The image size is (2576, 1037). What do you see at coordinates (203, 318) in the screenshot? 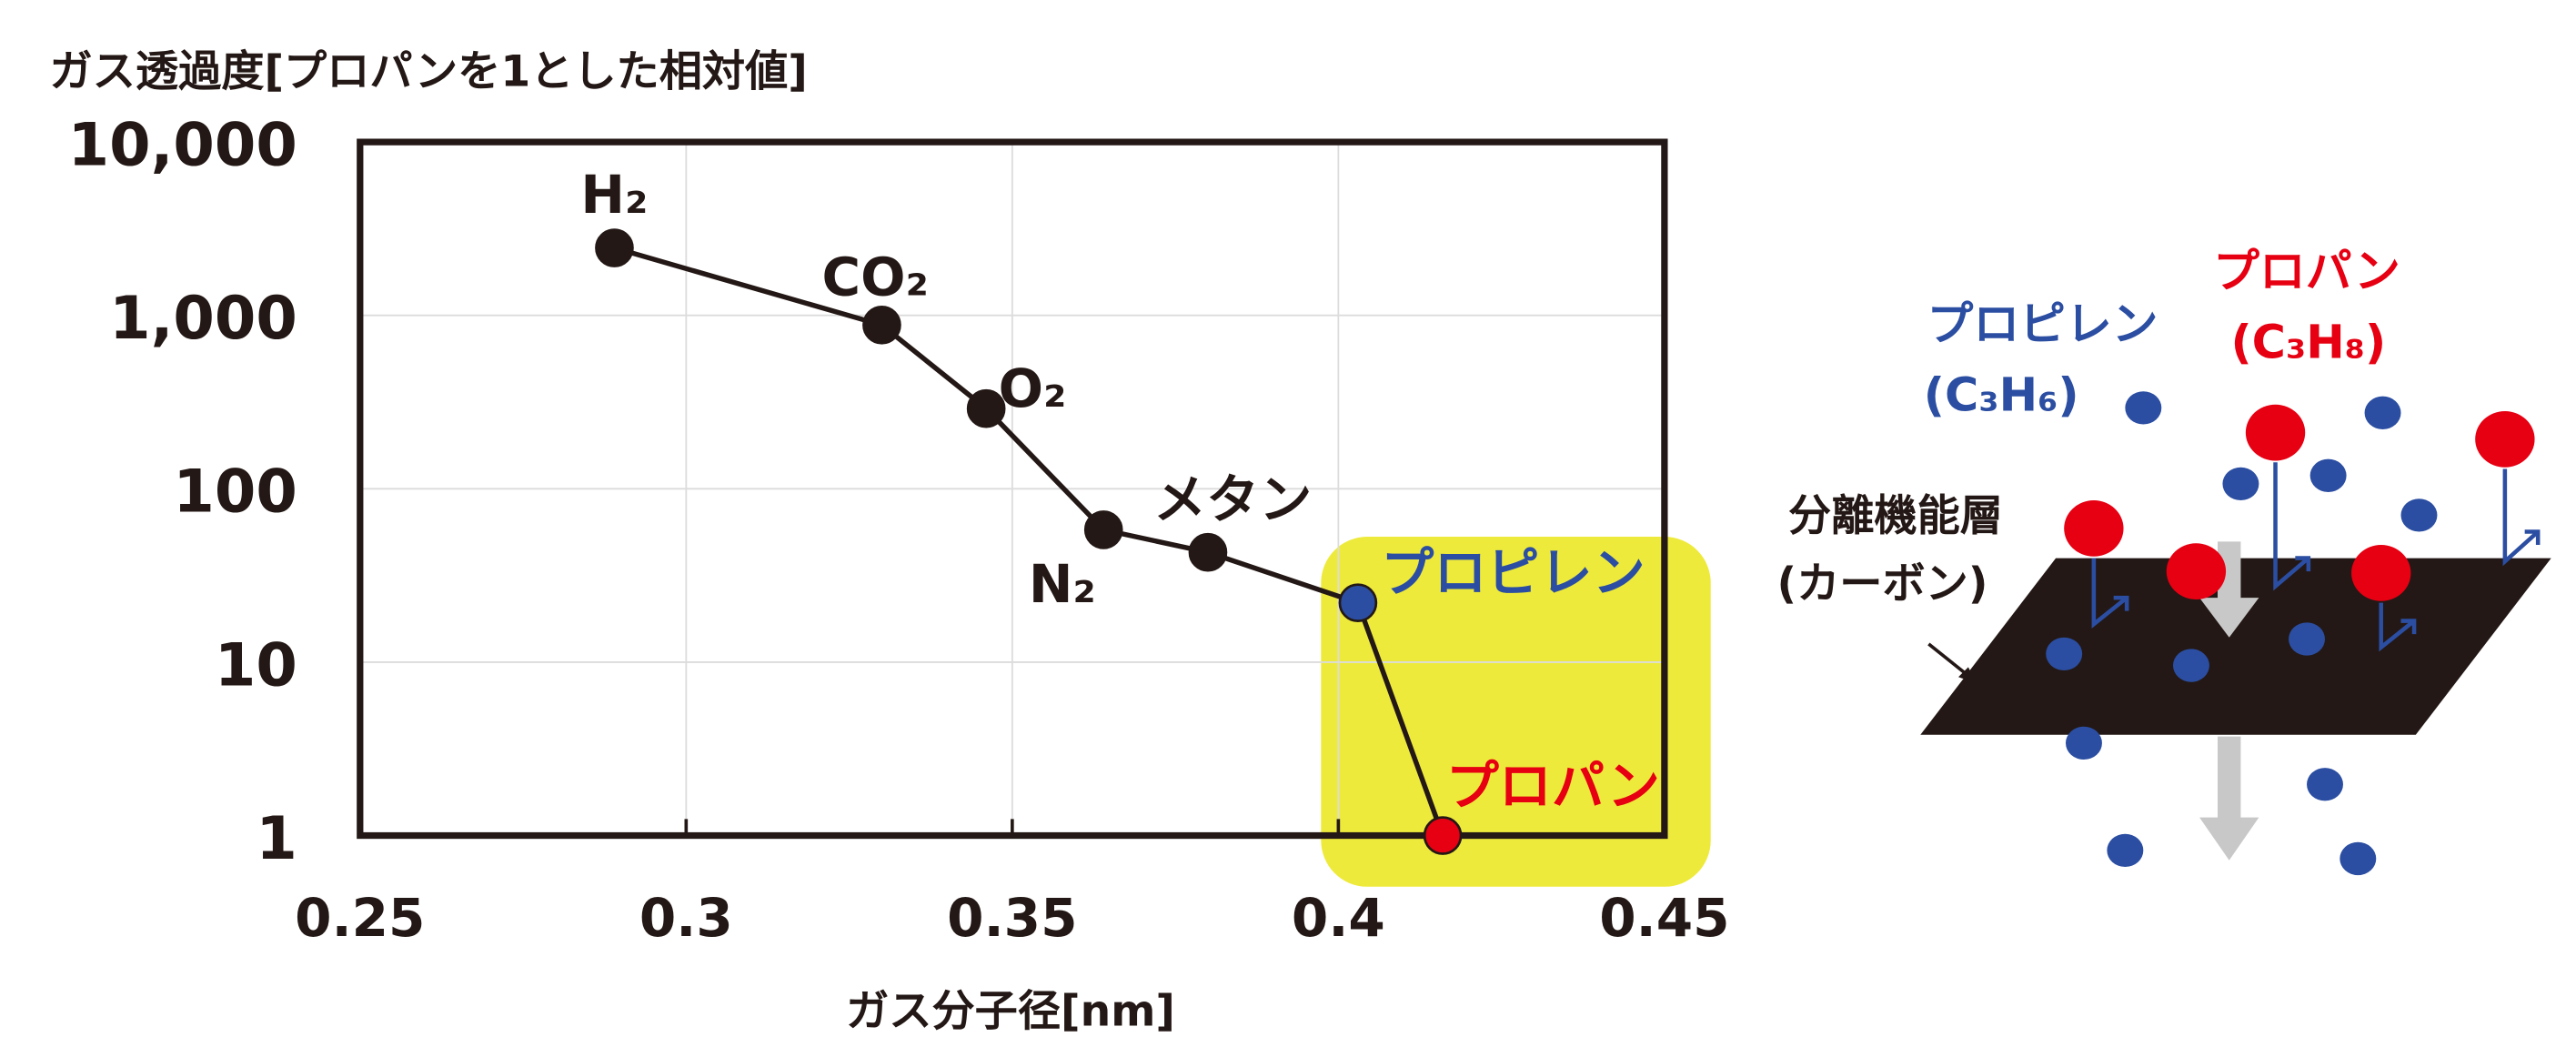
I see `y-tick-label: 1,000` at bounding box center [203, 318].